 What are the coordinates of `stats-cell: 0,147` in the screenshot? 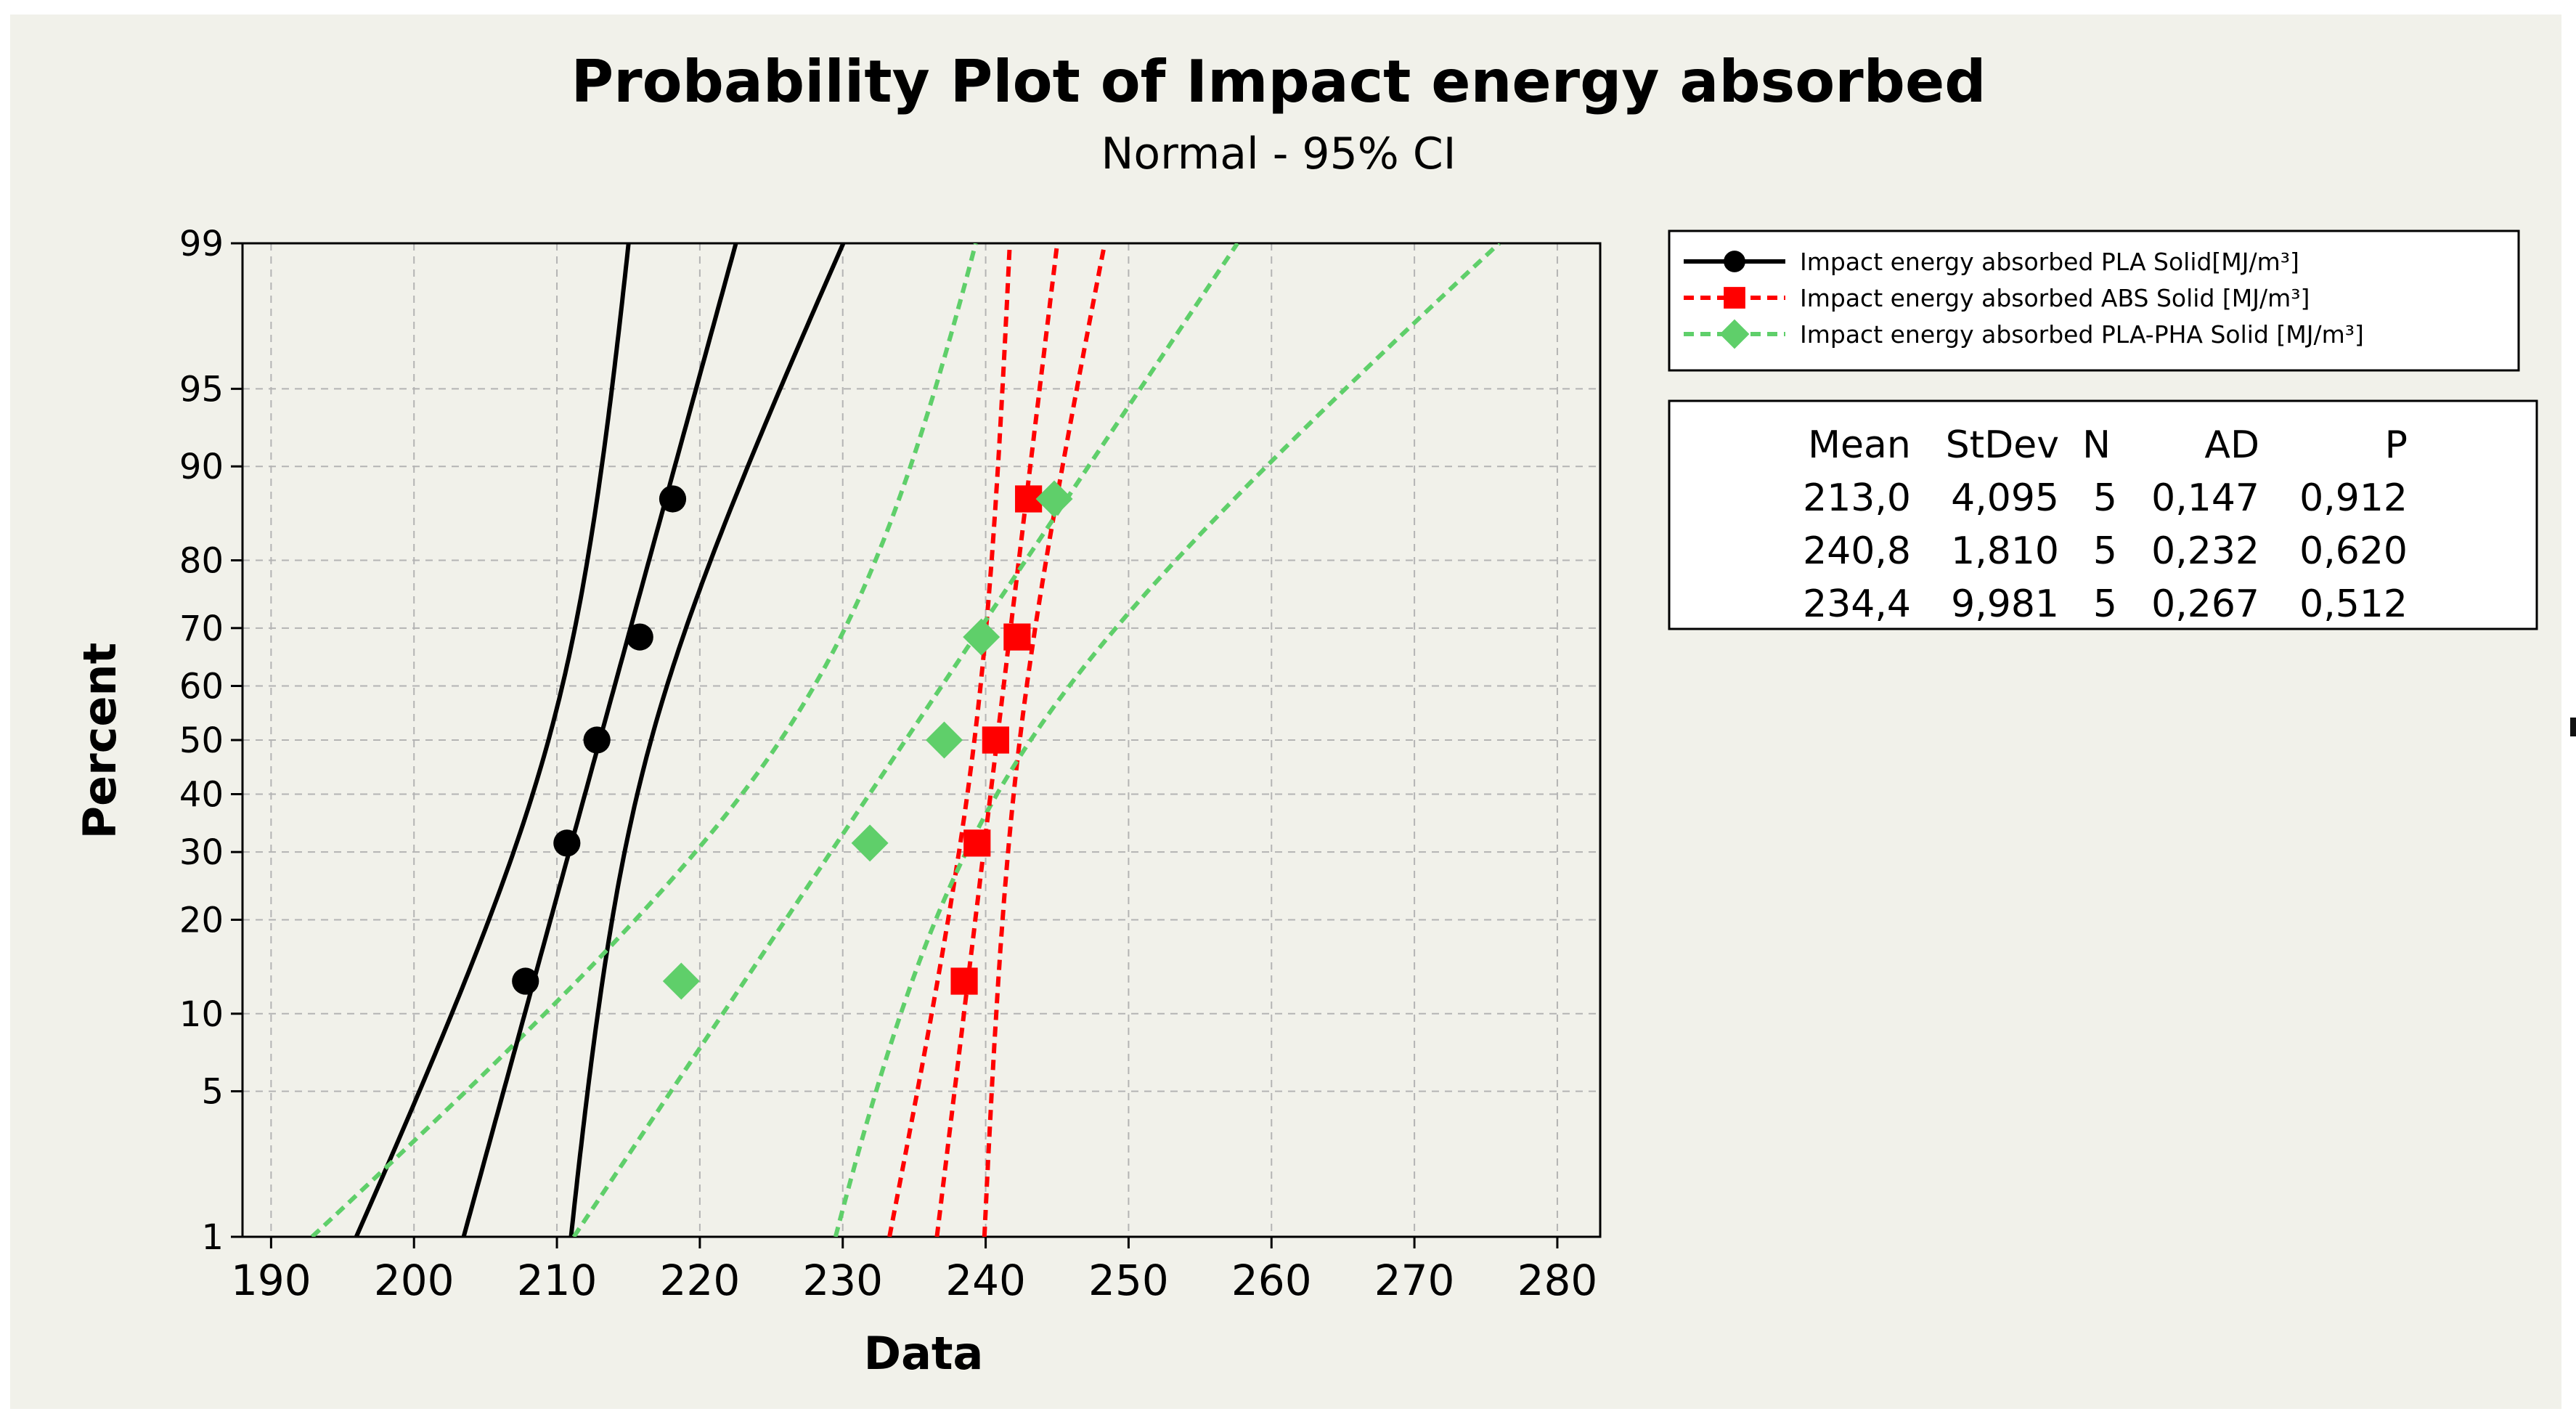 It's located at (2205, 498).